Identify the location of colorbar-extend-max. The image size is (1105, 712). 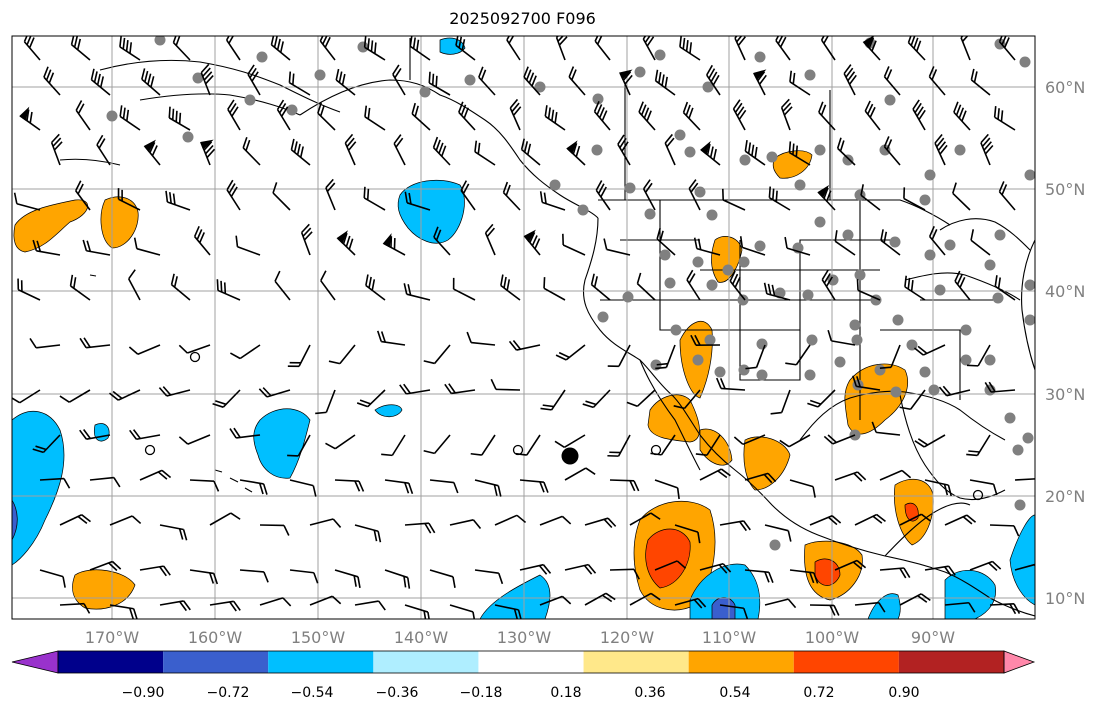
(1019, 662).